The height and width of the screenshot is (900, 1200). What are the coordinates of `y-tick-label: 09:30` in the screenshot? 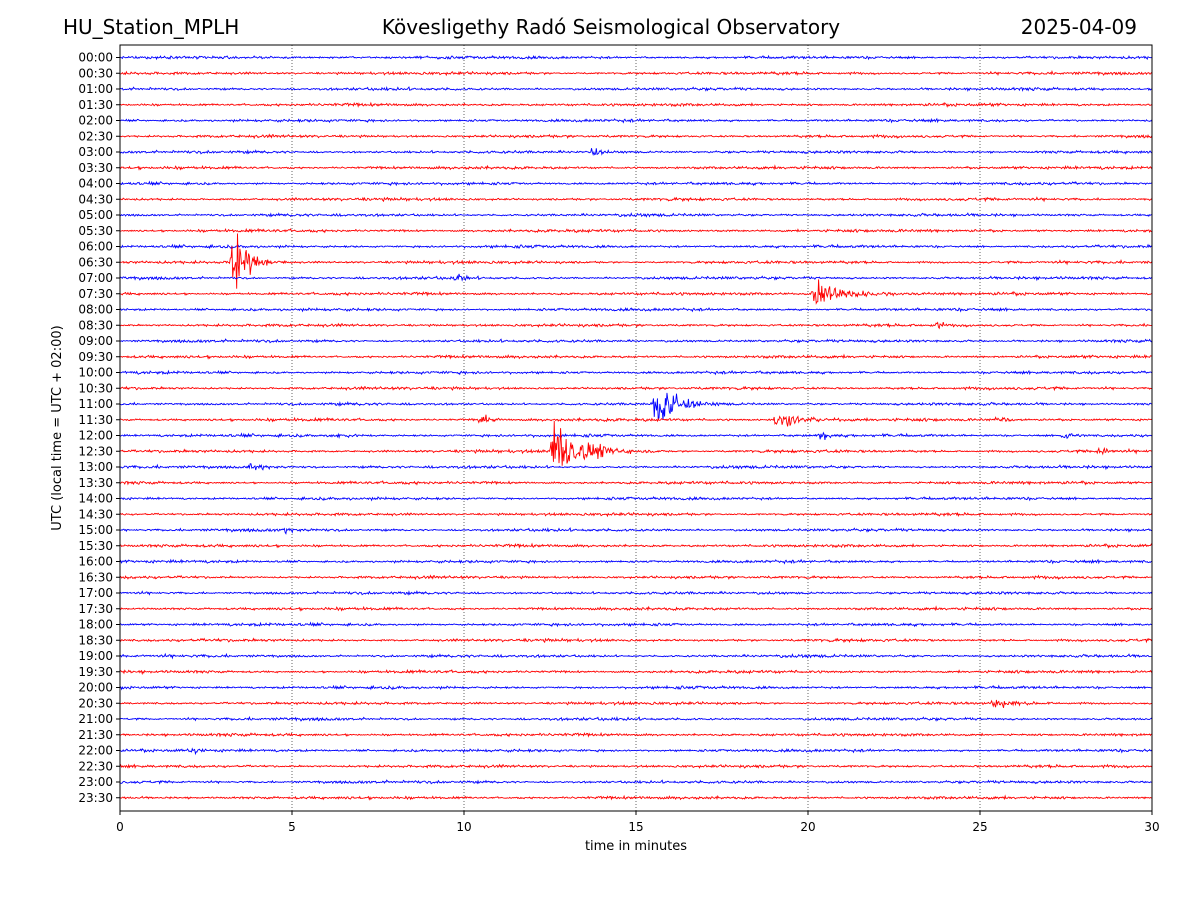 It's located at (95, 357).